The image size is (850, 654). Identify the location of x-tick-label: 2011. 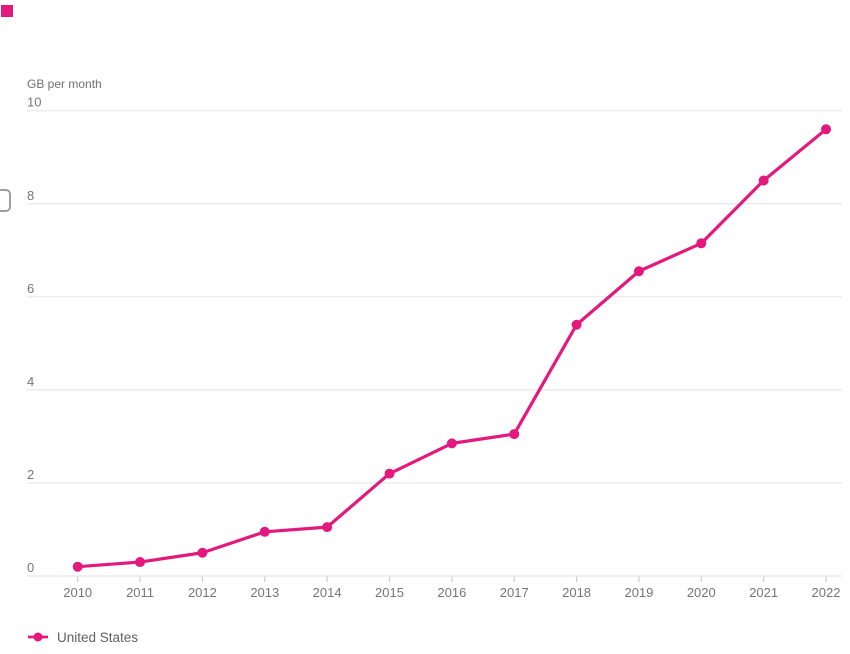
(140, 592).